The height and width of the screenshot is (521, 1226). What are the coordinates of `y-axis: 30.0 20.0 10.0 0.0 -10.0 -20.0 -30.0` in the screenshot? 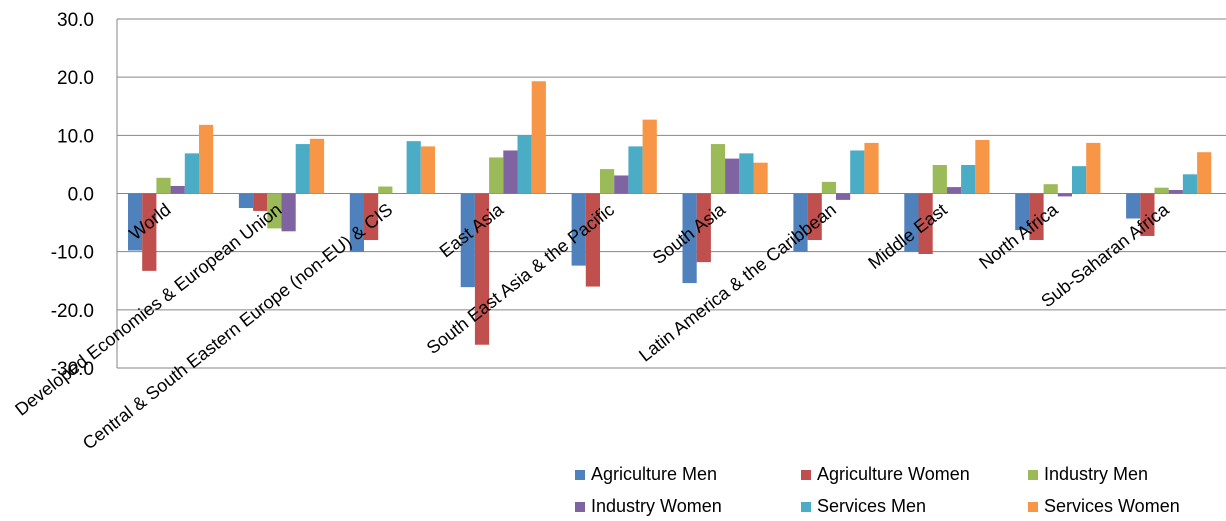 It's located at (84, 195).